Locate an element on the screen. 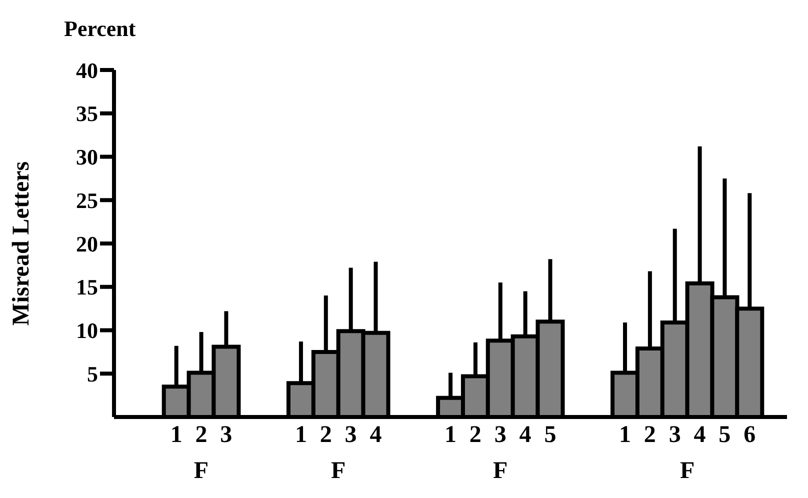 The image size is (808, 498). chart-title: Percent is located at coordinates (100, 29).